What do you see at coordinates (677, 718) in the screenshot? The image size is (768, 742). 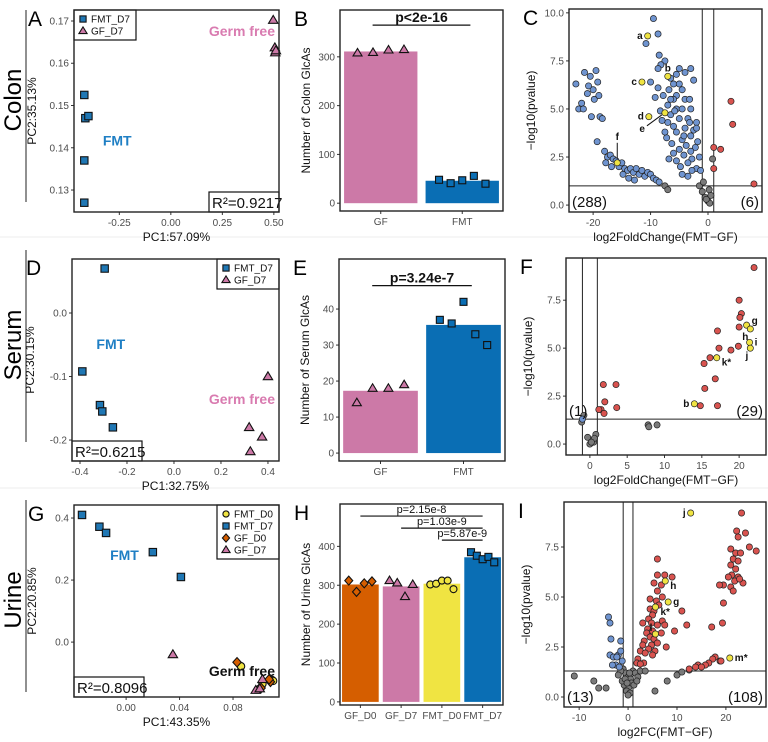 I see `x-tick-label: 10` at bounding box center [677, 718].